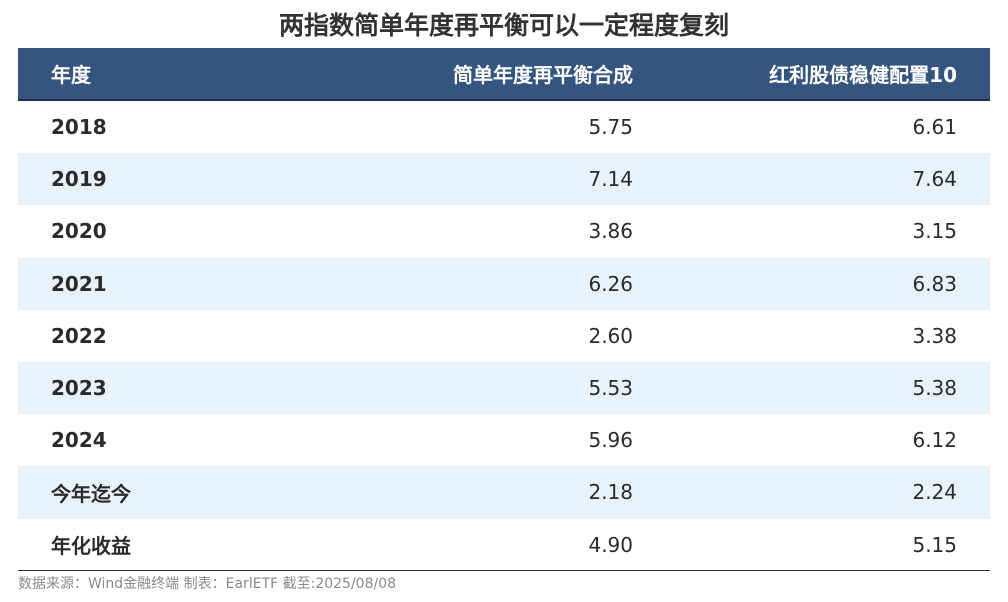  I want to click on row-label: 2022, so click(79, 335).